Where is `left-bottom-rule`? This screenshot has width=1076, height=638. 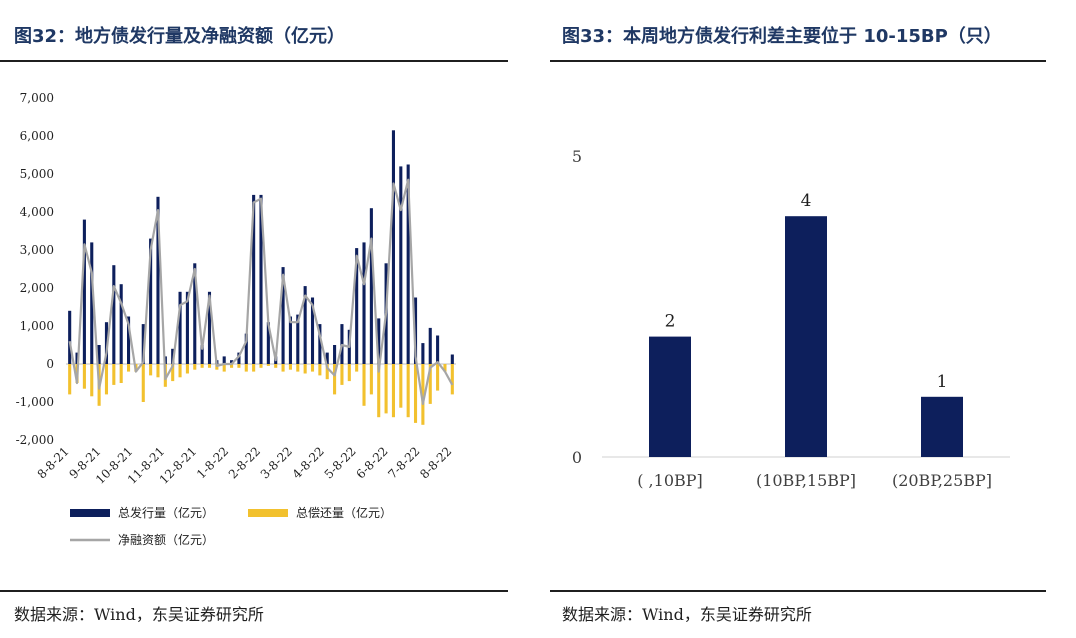 left-bottom-rule is located at coordinates (254, 591).